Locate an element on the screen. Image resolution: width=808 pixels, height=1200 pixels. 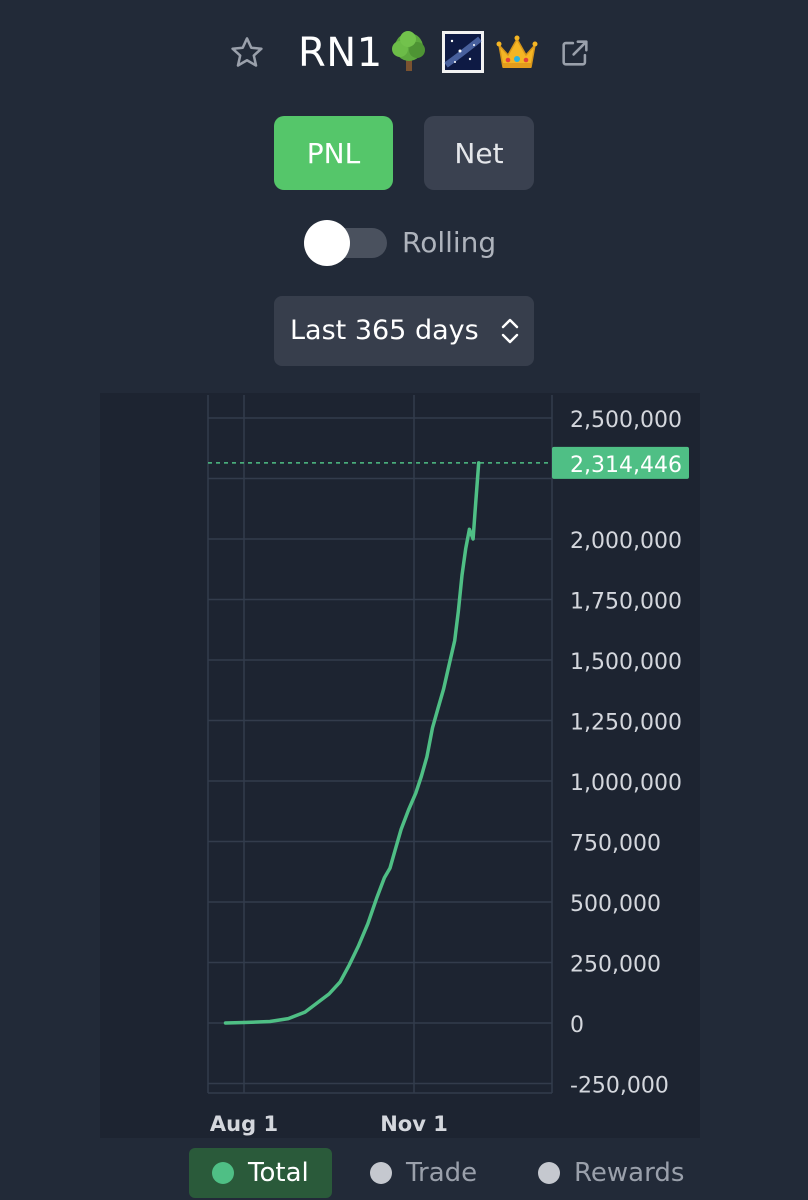
rolling-label: Rolling is located at coordinates (449, 242).